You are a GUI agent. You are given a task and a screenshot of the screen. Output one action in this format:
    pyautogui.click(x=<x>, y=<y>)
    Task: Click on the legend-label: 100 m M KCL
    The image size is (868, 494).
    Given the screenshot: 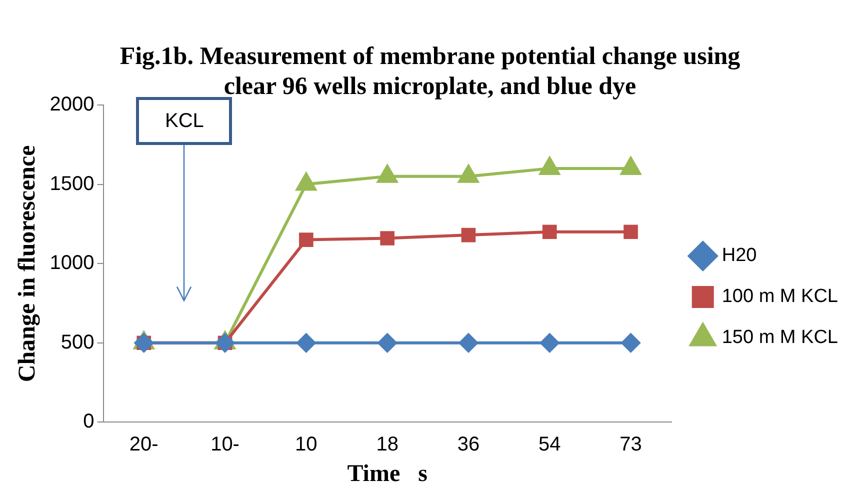 What is the action you would take?
    pyautogui.click(x=780, y=297)
    